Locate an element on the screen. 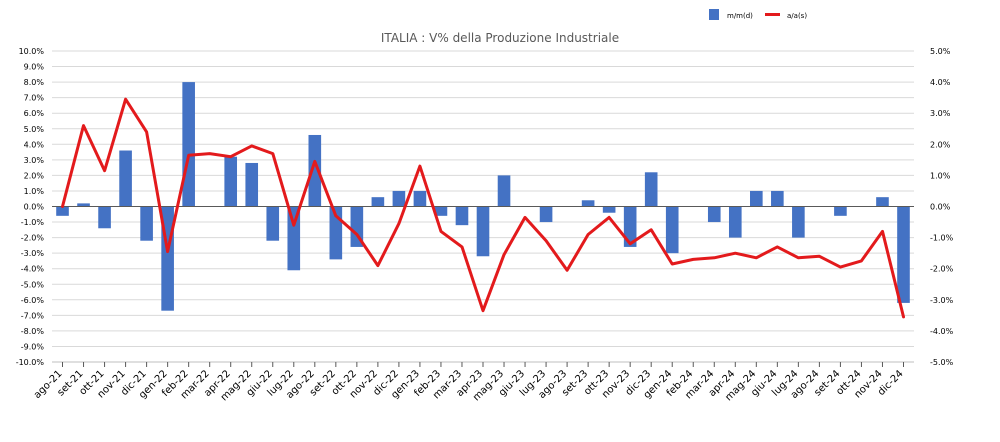 The height and width of the screenshot is (442, 1000). left-tick-label: 6.0% is located at coordinates (34, 113).